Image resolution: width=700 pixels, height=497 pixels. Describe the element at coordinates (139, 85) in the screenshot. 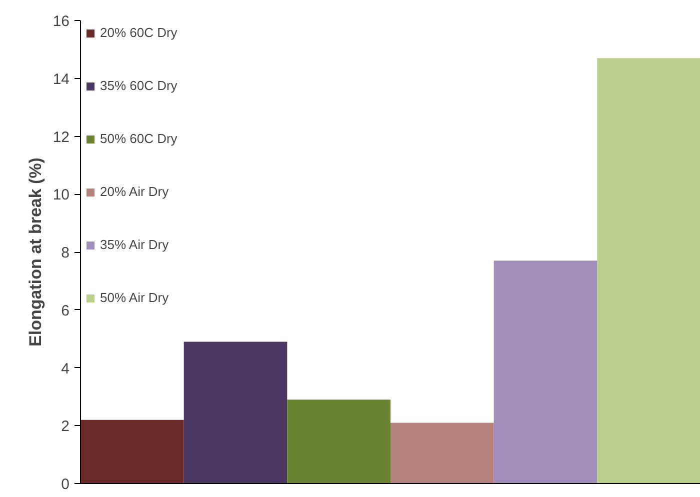

I see `legend-label: 35% 60C Dry` at that location.